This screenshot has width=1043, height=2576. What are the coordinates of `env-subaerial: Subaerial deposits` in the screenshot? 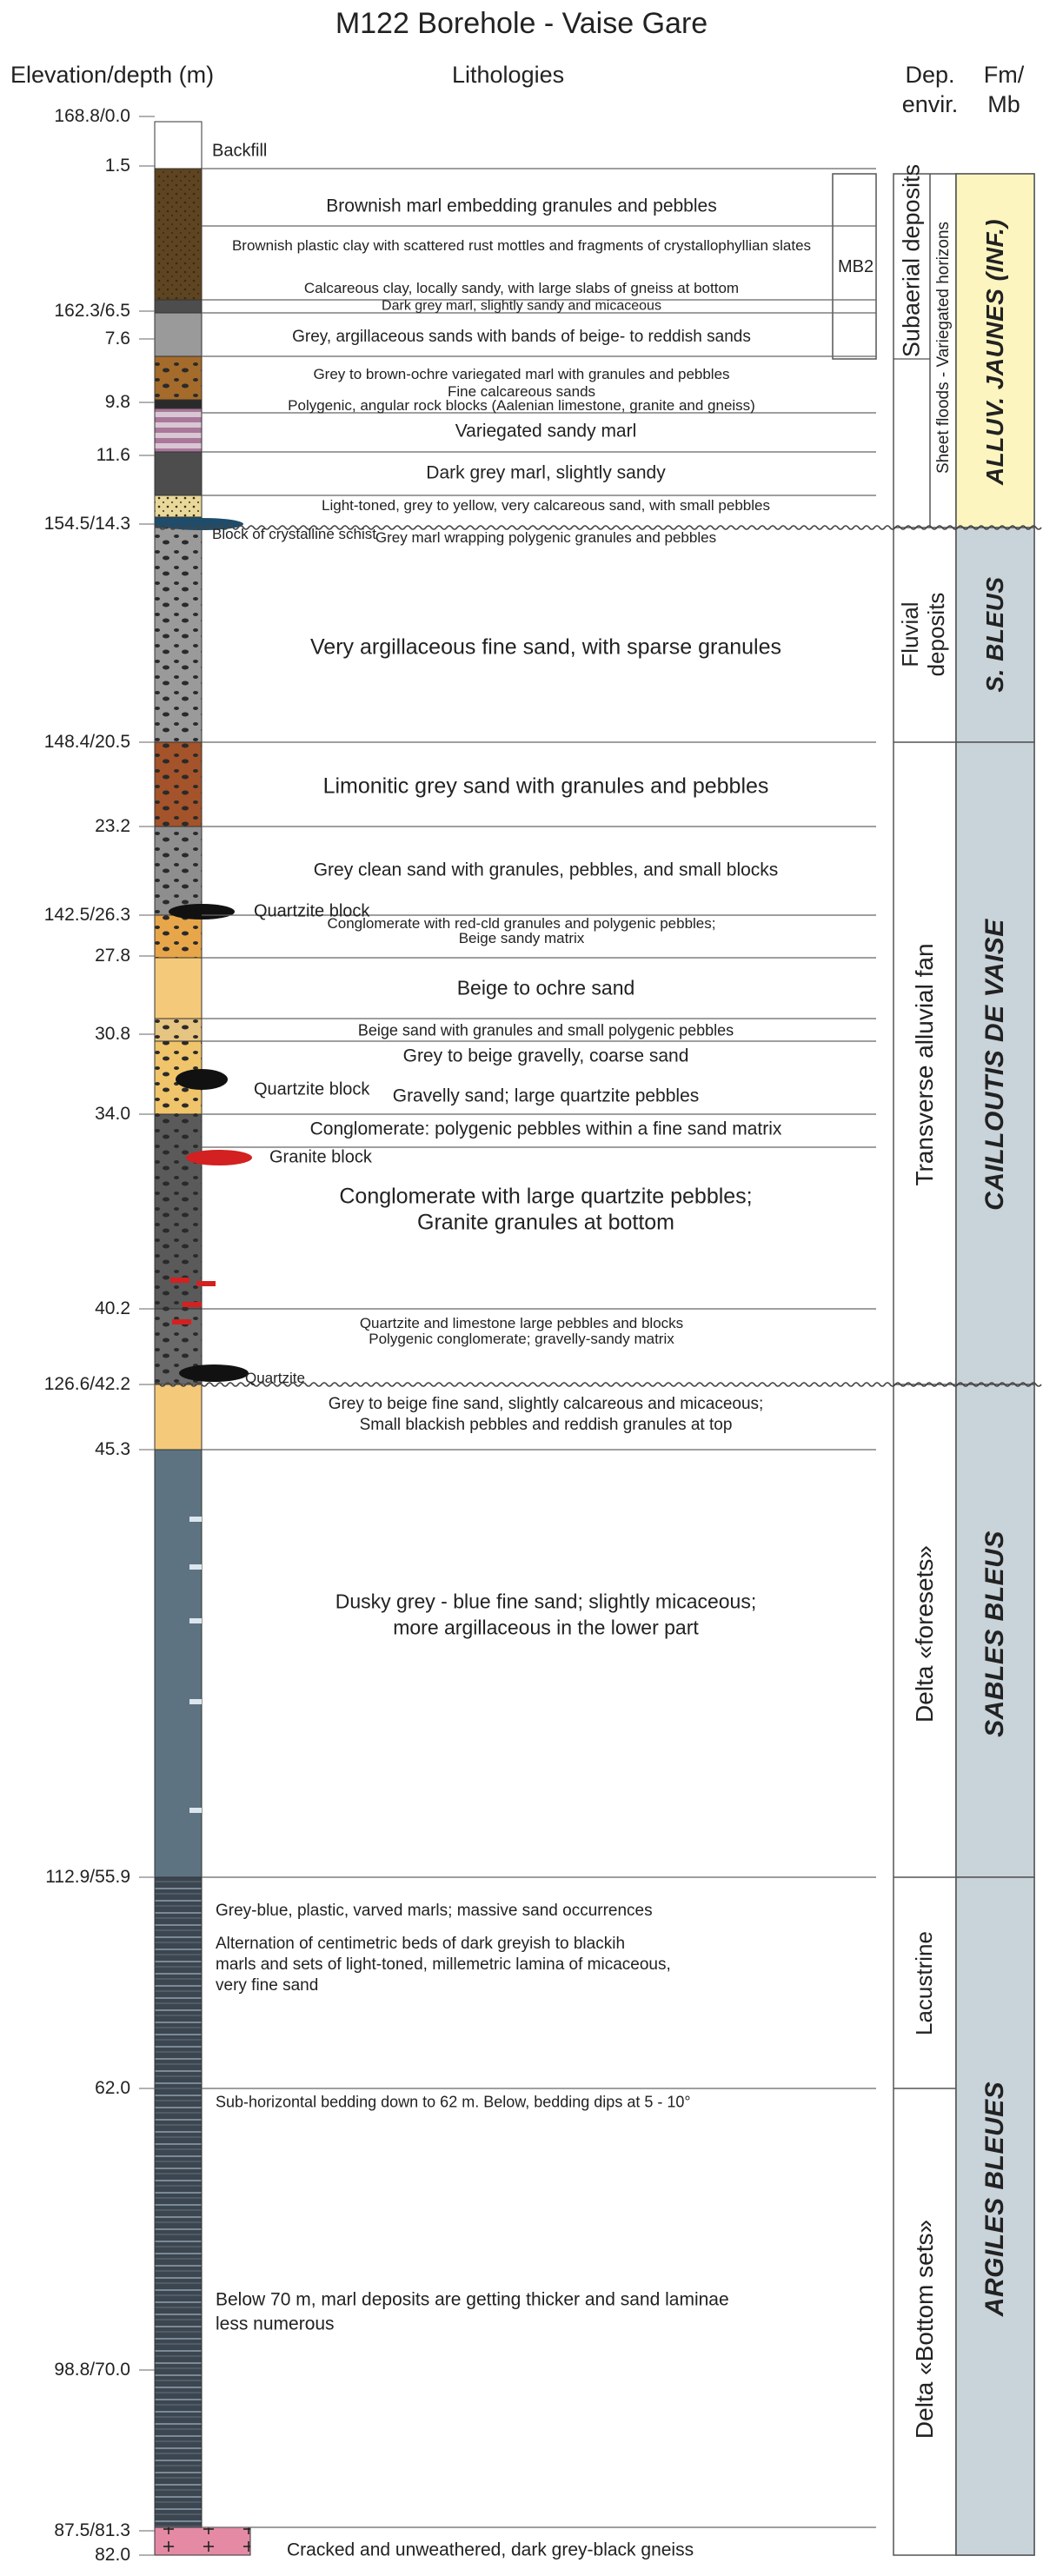 It's located at (912, 260).